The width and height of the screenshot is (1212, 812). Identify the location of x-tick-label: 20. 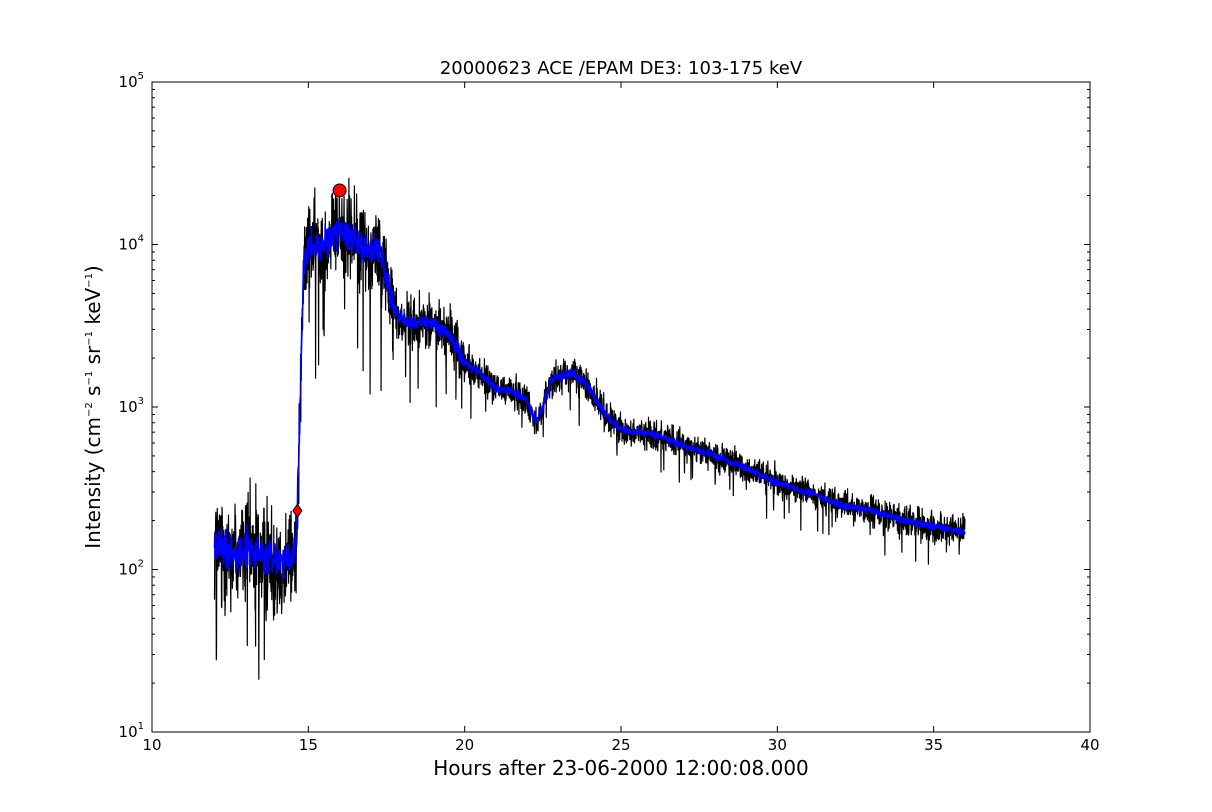
(464, 745).